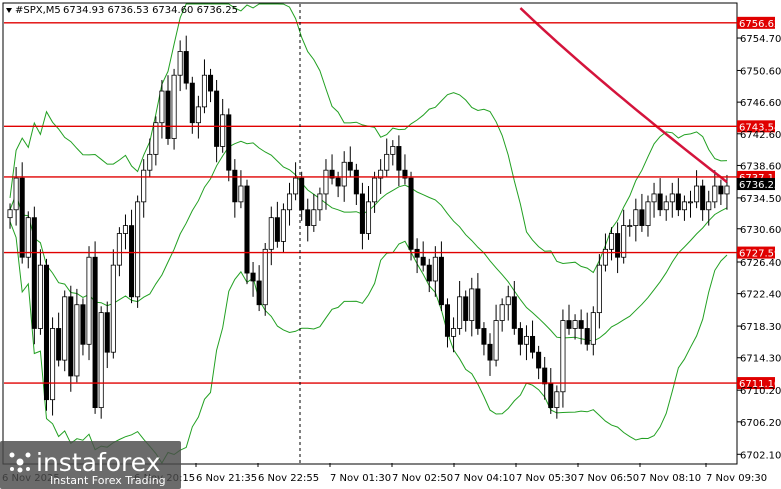 The height and width of the screenshot is (489, 781). What do you see at coordinates (608, 478) in the screenshot?
I see `x-tick-label: 7 Nov 06:50` at bounding box center [608, 478].